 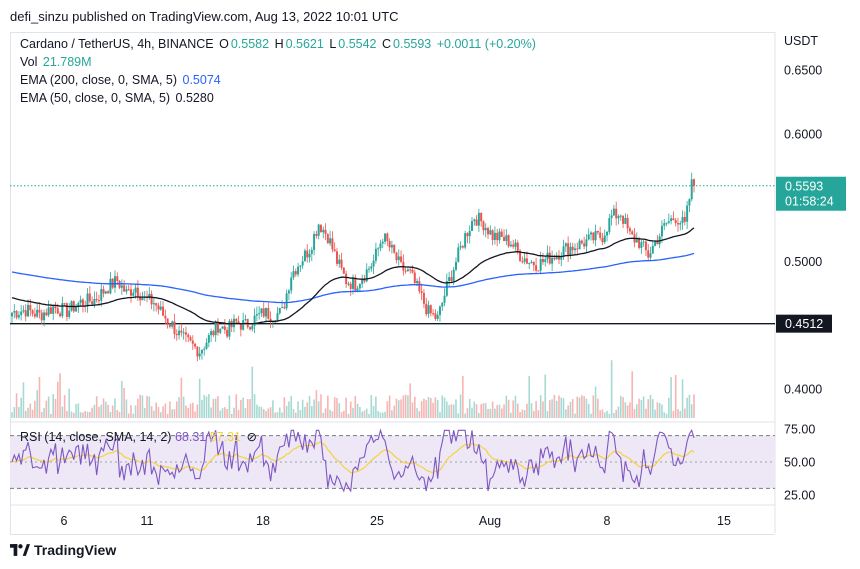 What do you see at coordinates (121, 80) in the screenshot?
I see `ema200-legend: EMA (200, close, 0, SMA, 5) 0.5074` at bounding box center [121, 80].